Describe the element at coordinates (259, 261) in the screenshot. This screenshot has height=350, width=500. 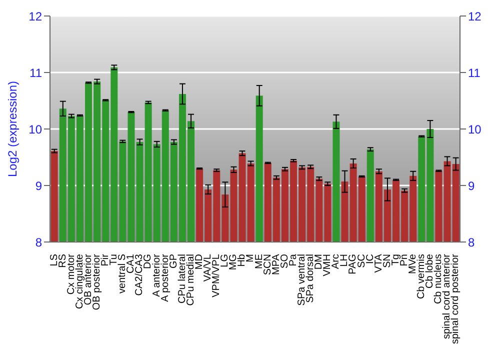
I see `x-tick-label: ME` at that location.